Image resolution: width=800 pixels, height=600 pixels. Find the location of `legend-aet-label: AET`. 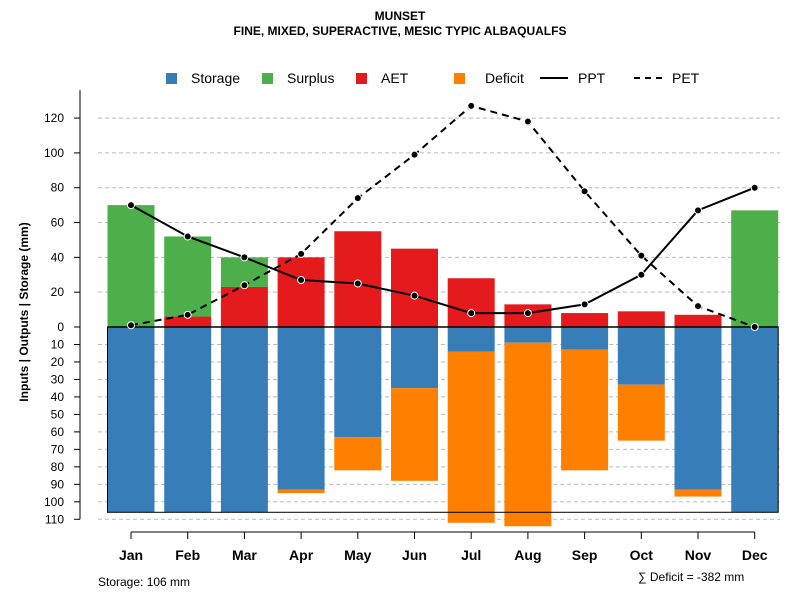

legend-aet-label: AET is located at coordinates (395, 78).